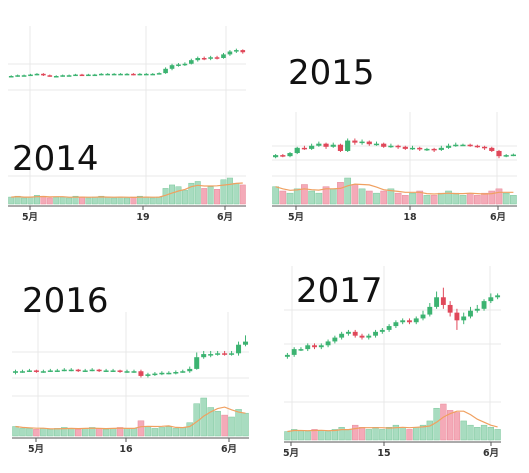 The image size is (529, 473). What do you see at coordinates (339, 291) in the screenshot?
I see `year-label: 2017` at bounding box center [339, 291].